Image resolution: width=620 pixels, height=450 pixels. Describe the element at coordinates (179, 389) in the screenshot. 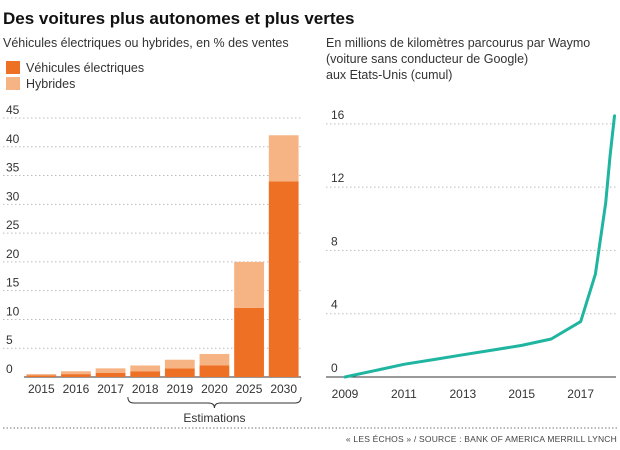

I see `bar-x-tick-label: 2019` at that location.